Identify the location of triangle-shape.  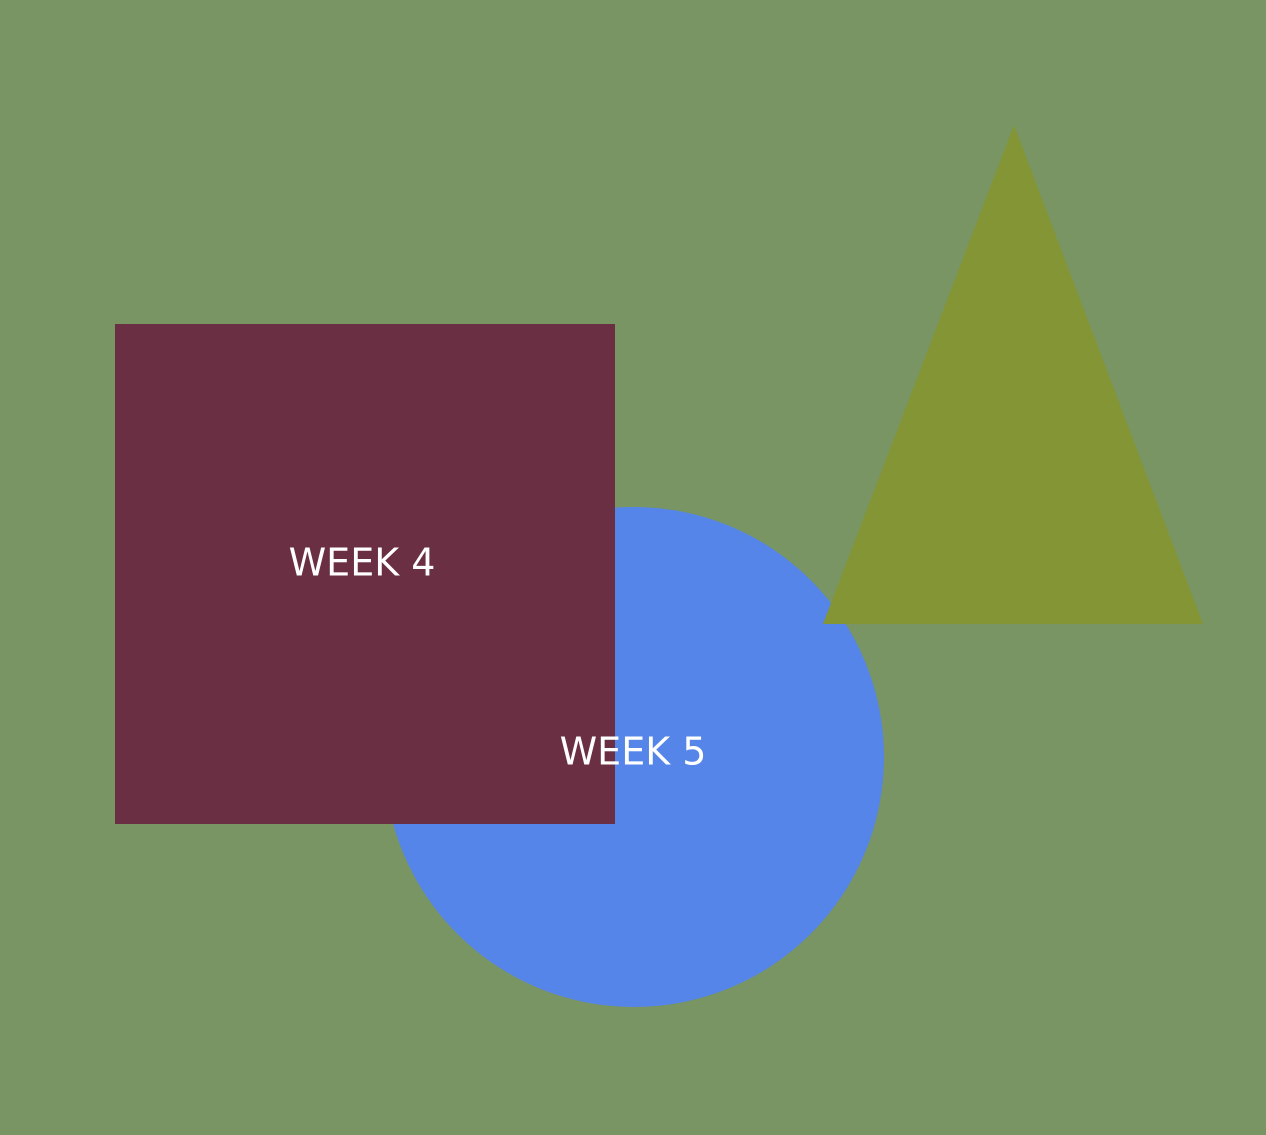
(1013, 374).